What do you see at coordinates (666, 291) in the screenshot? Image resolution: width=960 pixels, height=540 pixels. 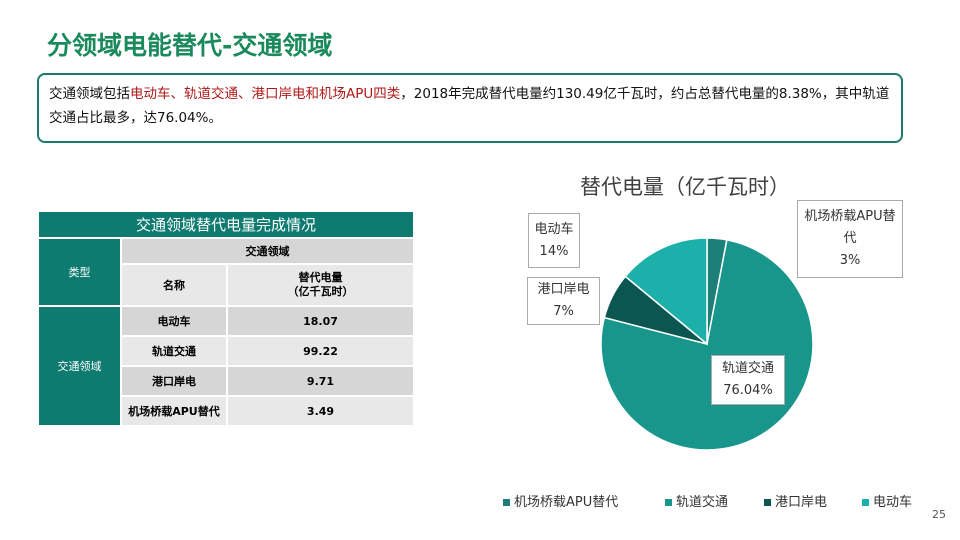 I see `pie-slice` at bounding box center [666, 291].